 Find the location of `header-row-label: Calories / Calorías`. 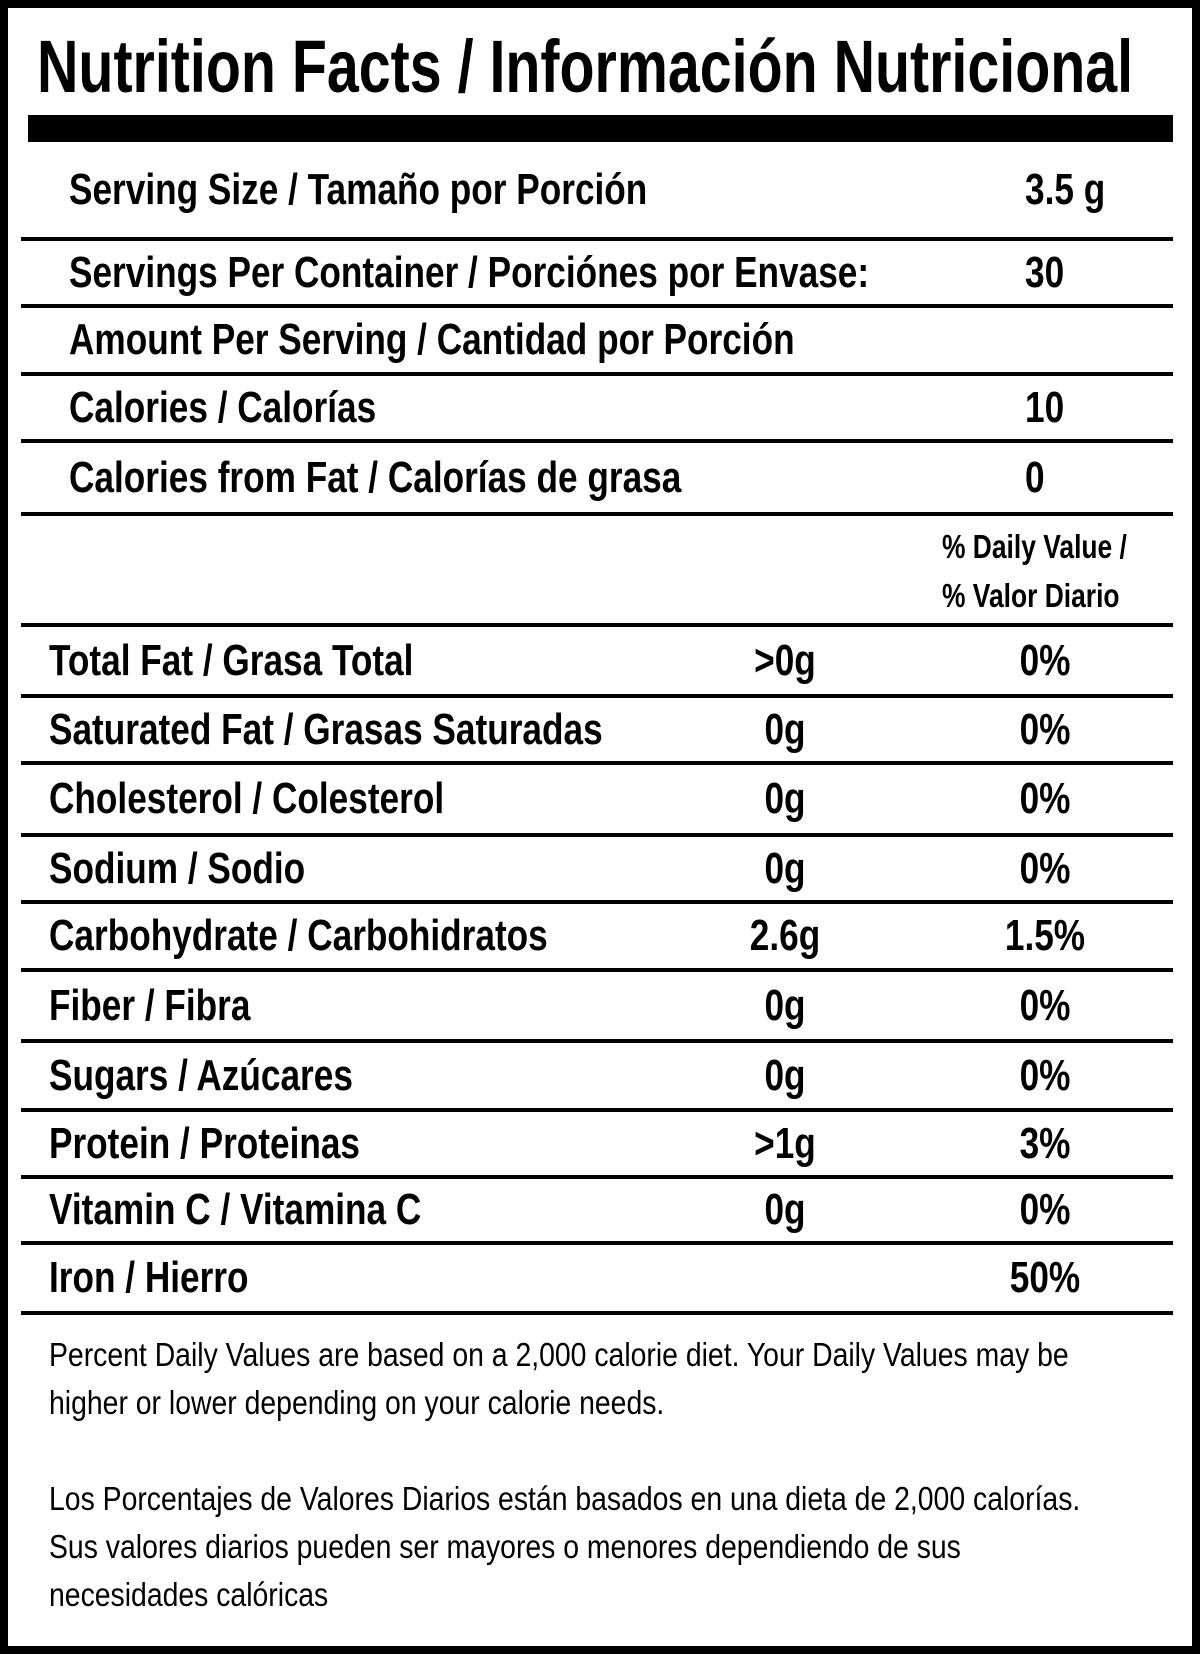

header-row-label: Calories / Calorías is located at coordinates (223, 407).